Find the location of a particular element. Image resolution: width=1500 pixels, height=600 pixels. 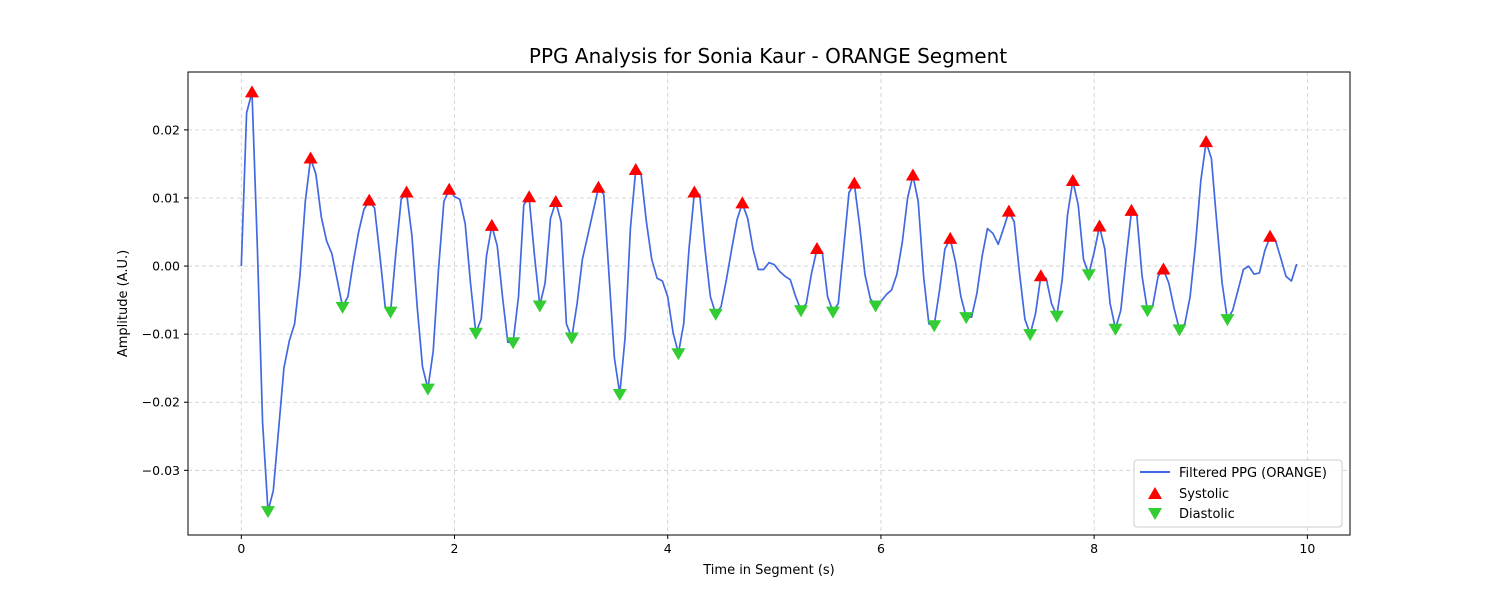

x-tick-label: 0 is located at coordinates (241, 548).